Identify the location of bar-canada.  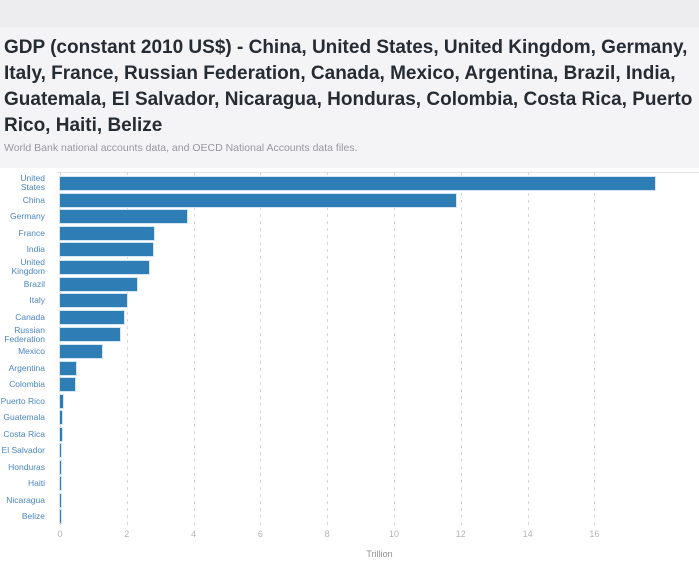
(92, 317).